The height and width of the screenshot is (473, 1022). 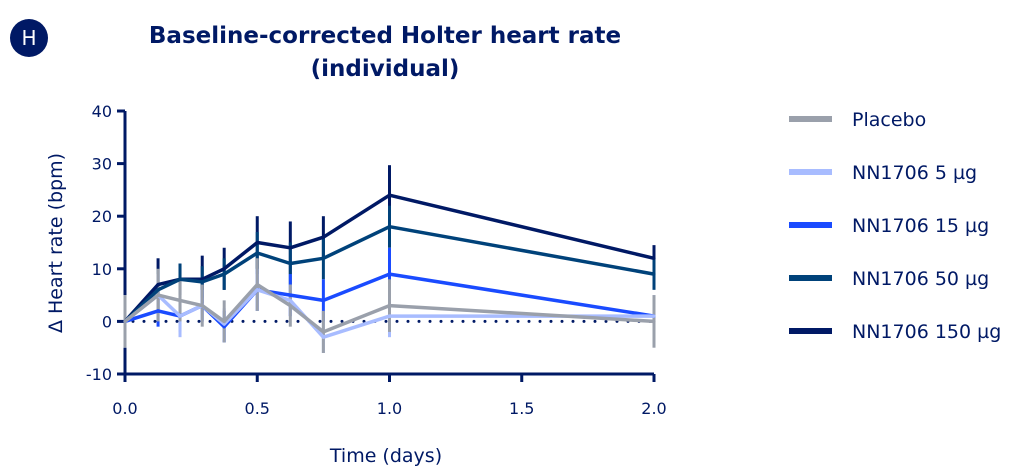 What do you see at coordinates (810, 225) in the screenshot?
I see `legend-swatch-nn1706-15-g` at bounding box center [810, 225].